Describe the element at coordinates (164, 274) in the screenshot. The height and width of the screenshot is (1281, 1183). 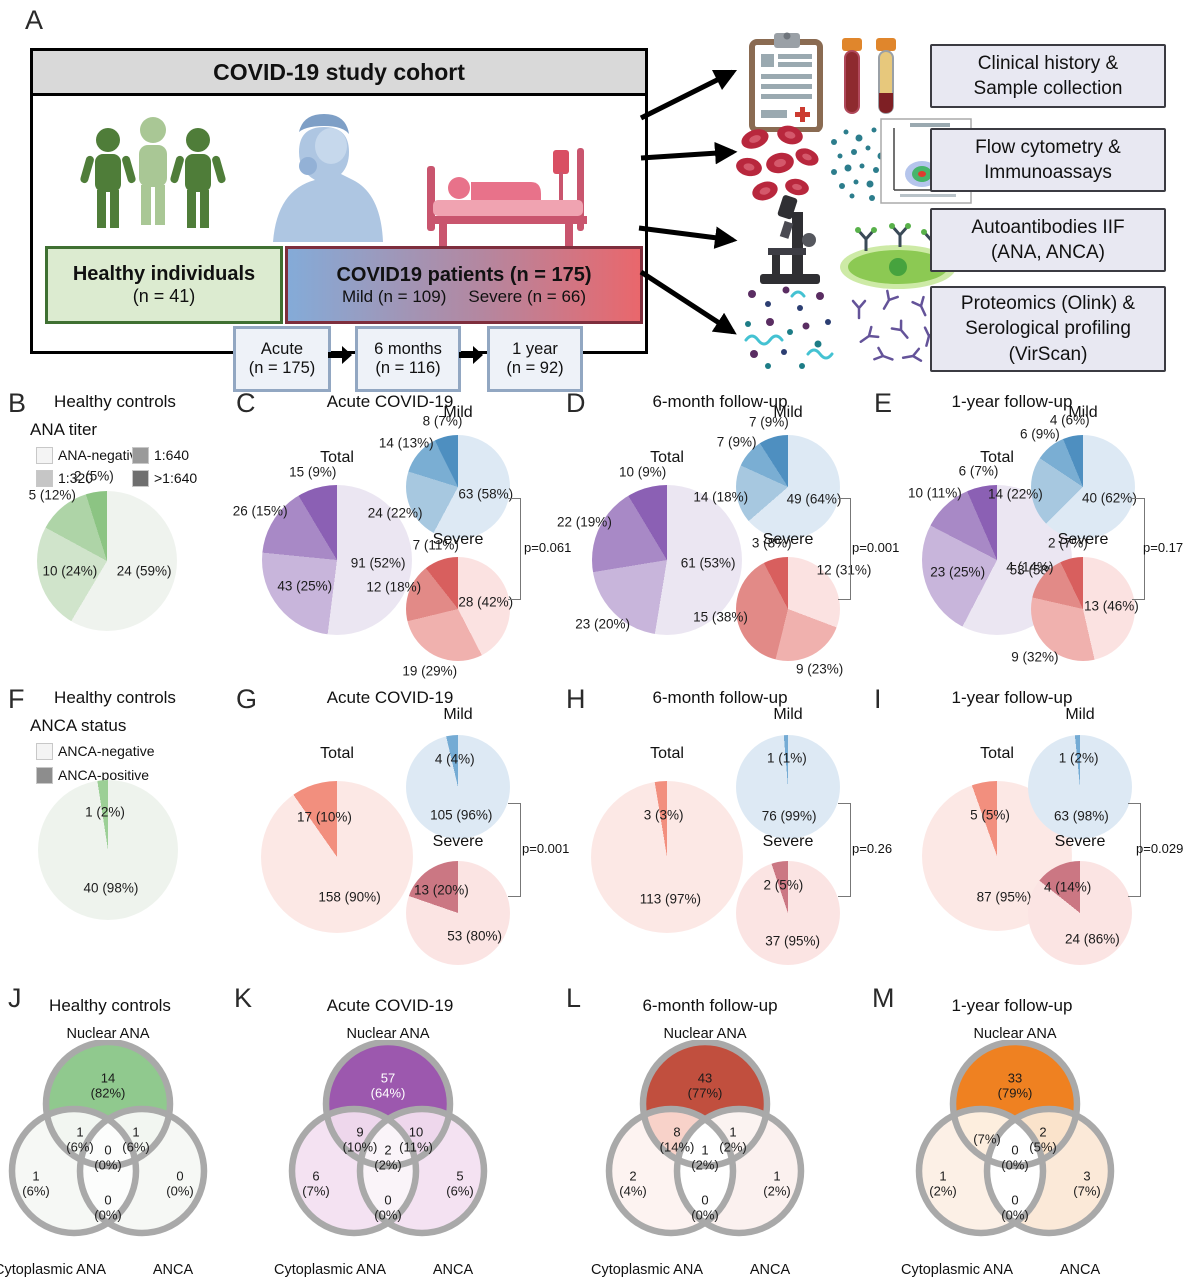
I see `healthy-label: Healthy individuals` at that location.